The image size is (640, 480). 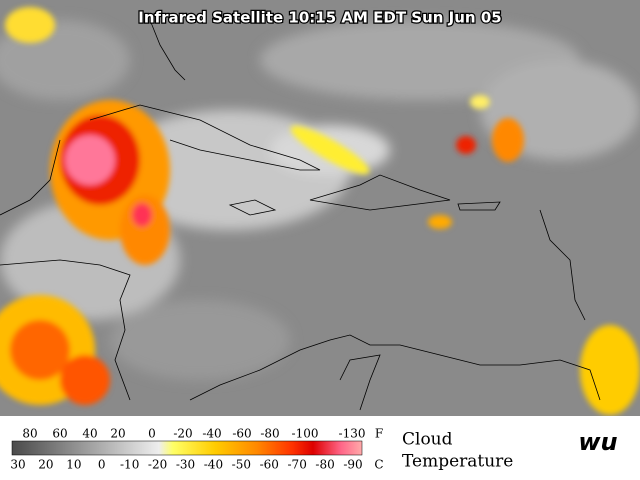 What do you see at coordinates (269, 465) in the screenshot?
I see `celsius-label: -60` at bounding box center [269, 465].